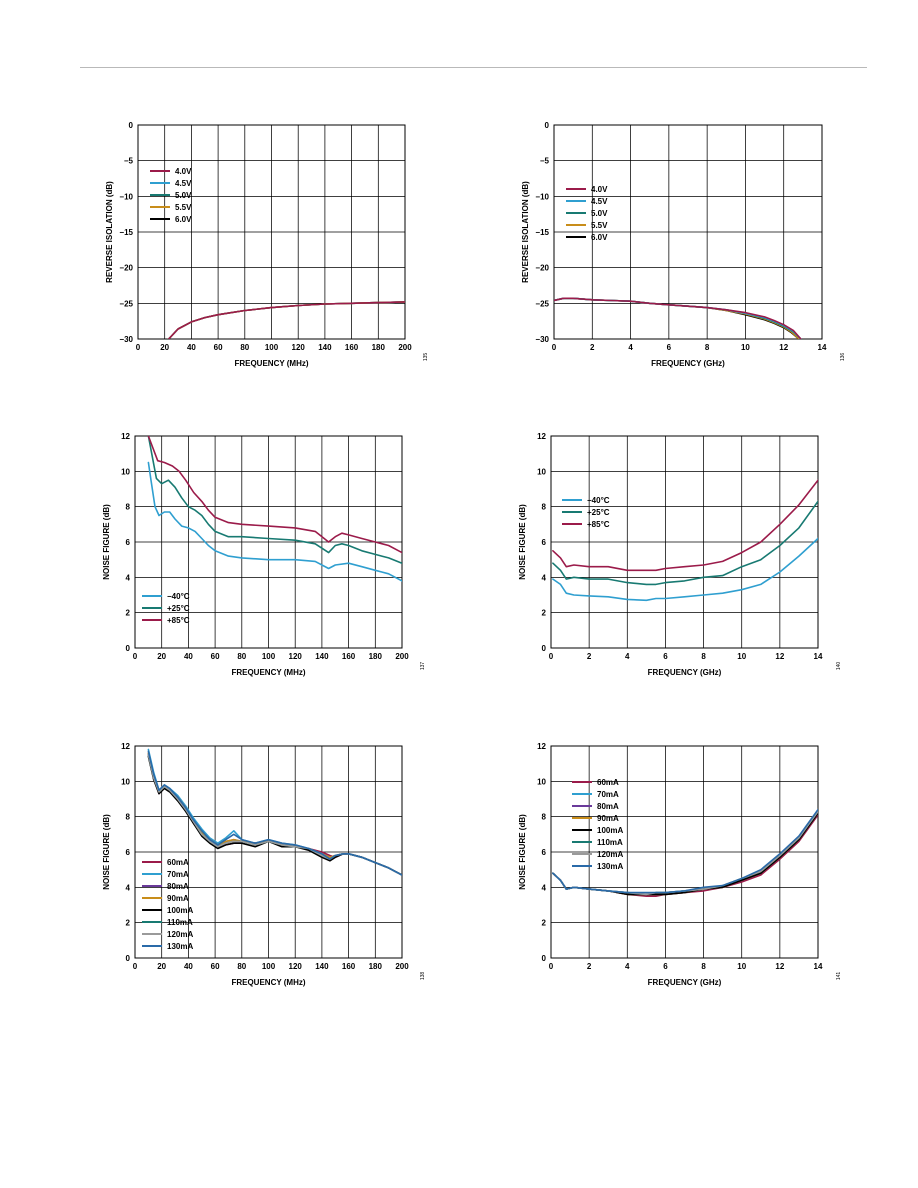 This screenshot has height=1188, width=918. Describe the element at coordinates (608, 806) in the screenshot. I see `legend-label: 80mA` at that location.